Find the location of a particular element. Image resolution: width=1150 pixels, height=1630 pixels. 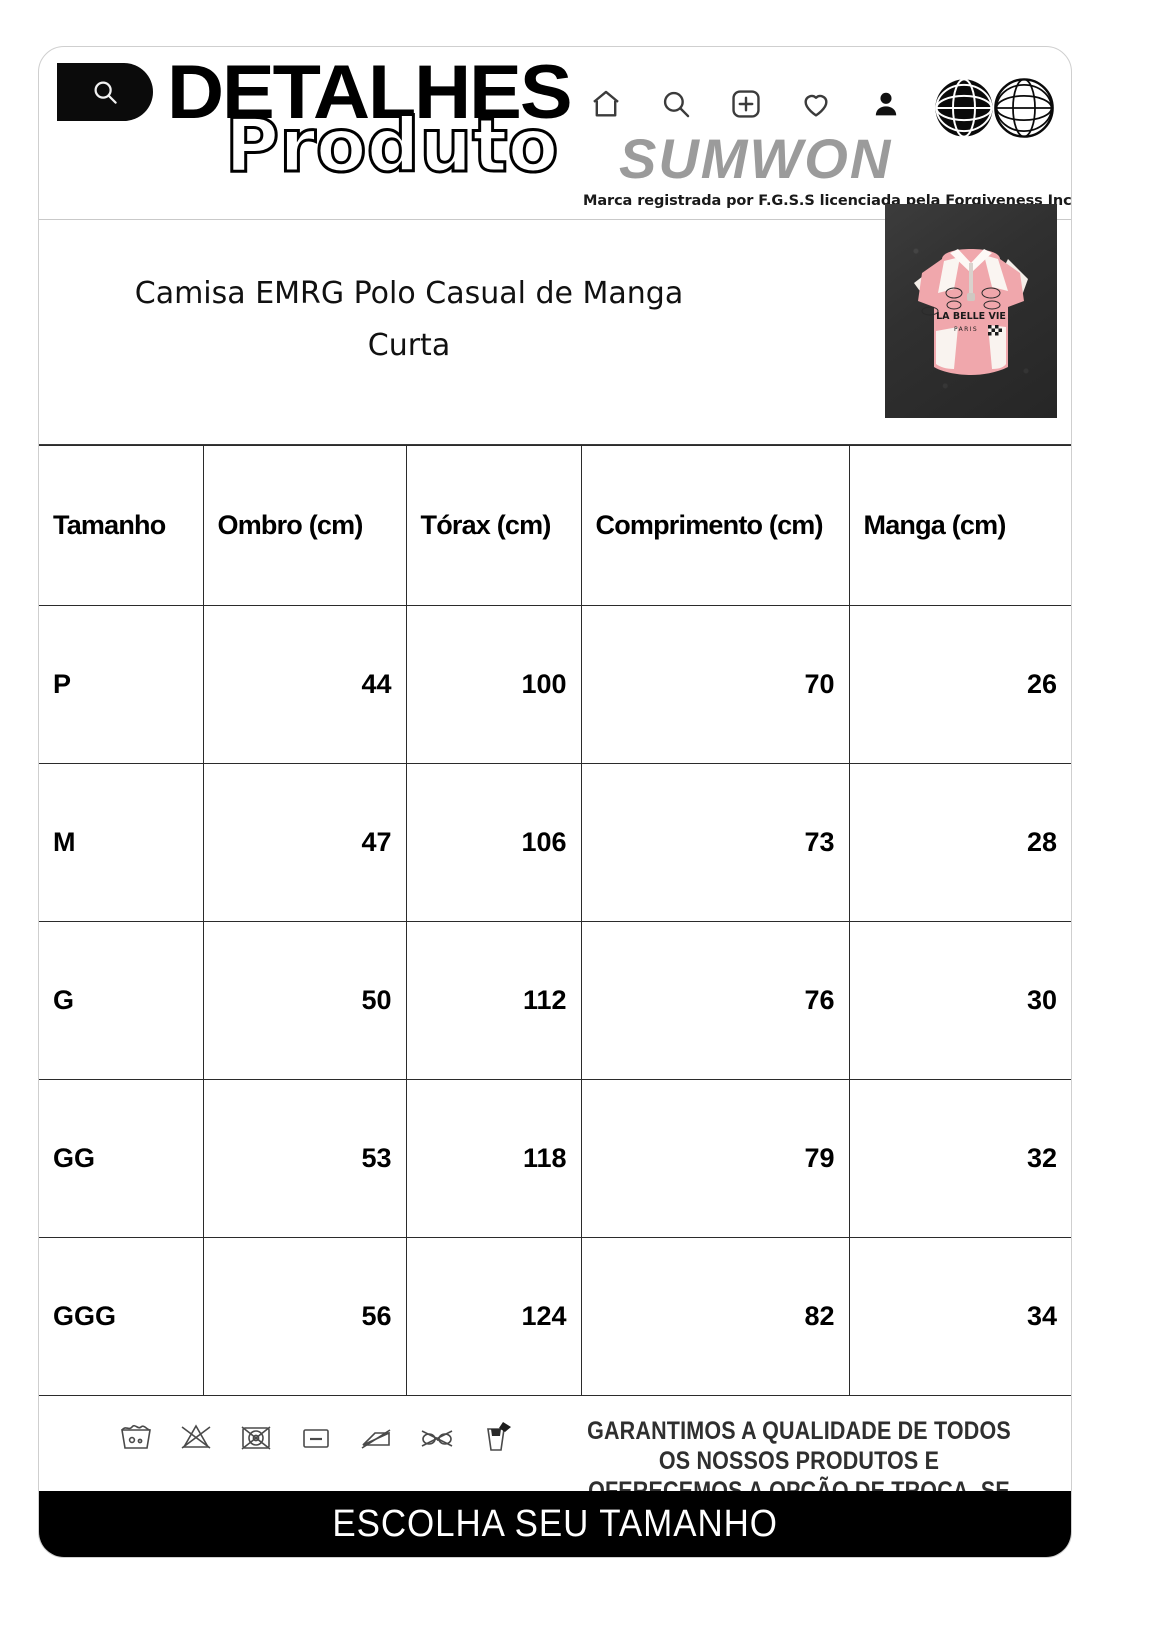

brush-icon is located at coordinates (496, 1436).